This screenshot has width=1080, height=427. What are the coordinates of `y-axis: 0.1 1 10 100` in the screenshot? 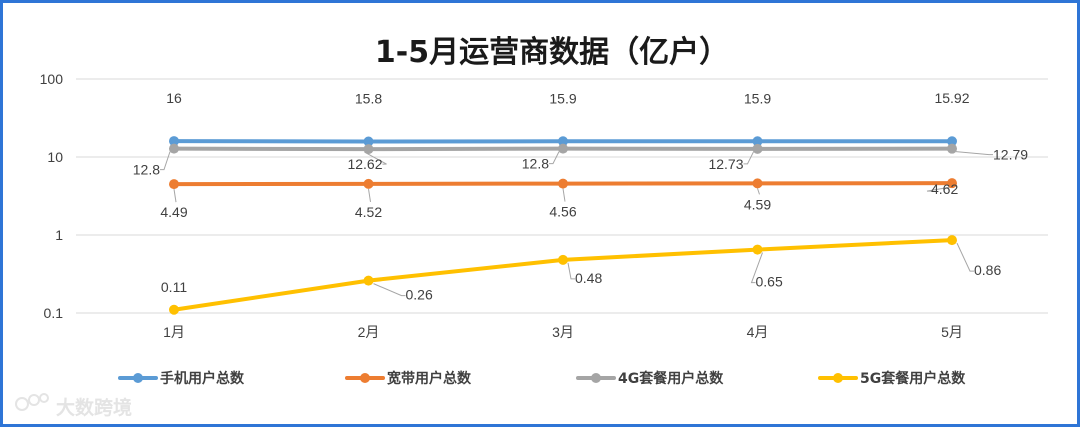 It's located at (52, 196).